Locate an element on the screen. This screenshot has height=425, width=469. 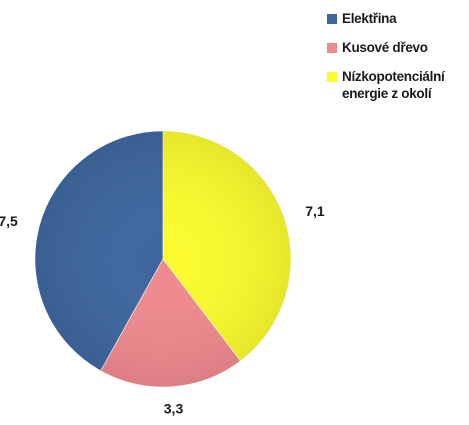
legend-item-nizkopotencialni: Nízkopotenciální energie z okolí is located at coordinates (397, 85).